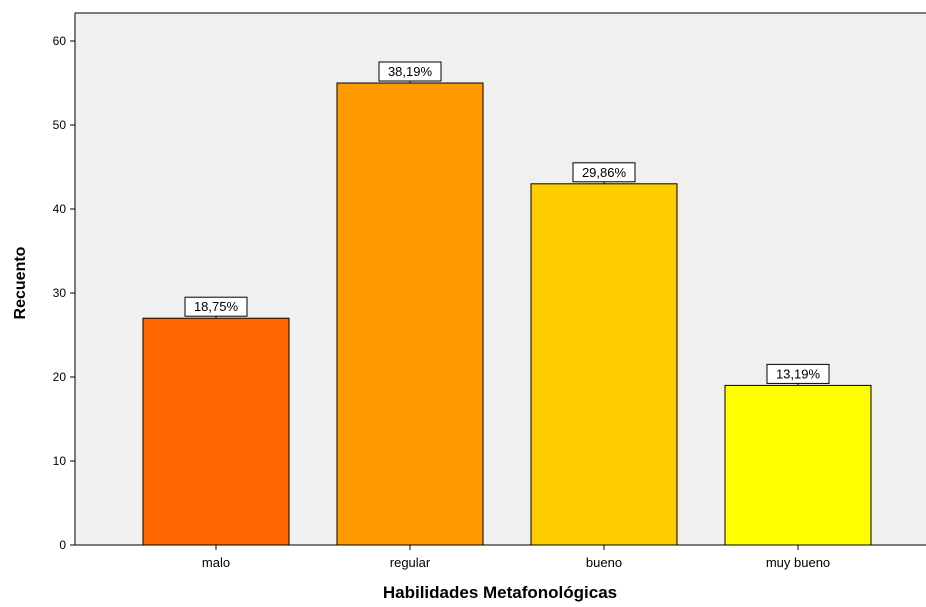 This screenshot has height=607, width=926. I want to click on data-label: 18,75%, so click(216, 306).